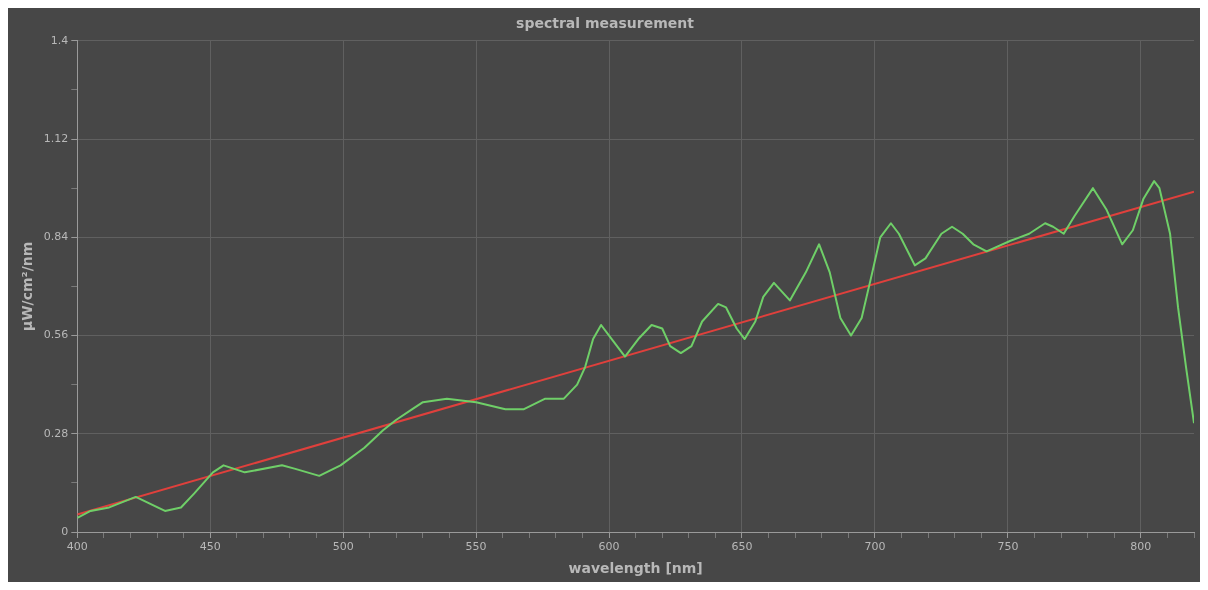 The width and height of the screenshot is (1208, 590). Describe the element at coordinates (609, 547) in the screenshot. I see `x-tick-label: 600` at that location.